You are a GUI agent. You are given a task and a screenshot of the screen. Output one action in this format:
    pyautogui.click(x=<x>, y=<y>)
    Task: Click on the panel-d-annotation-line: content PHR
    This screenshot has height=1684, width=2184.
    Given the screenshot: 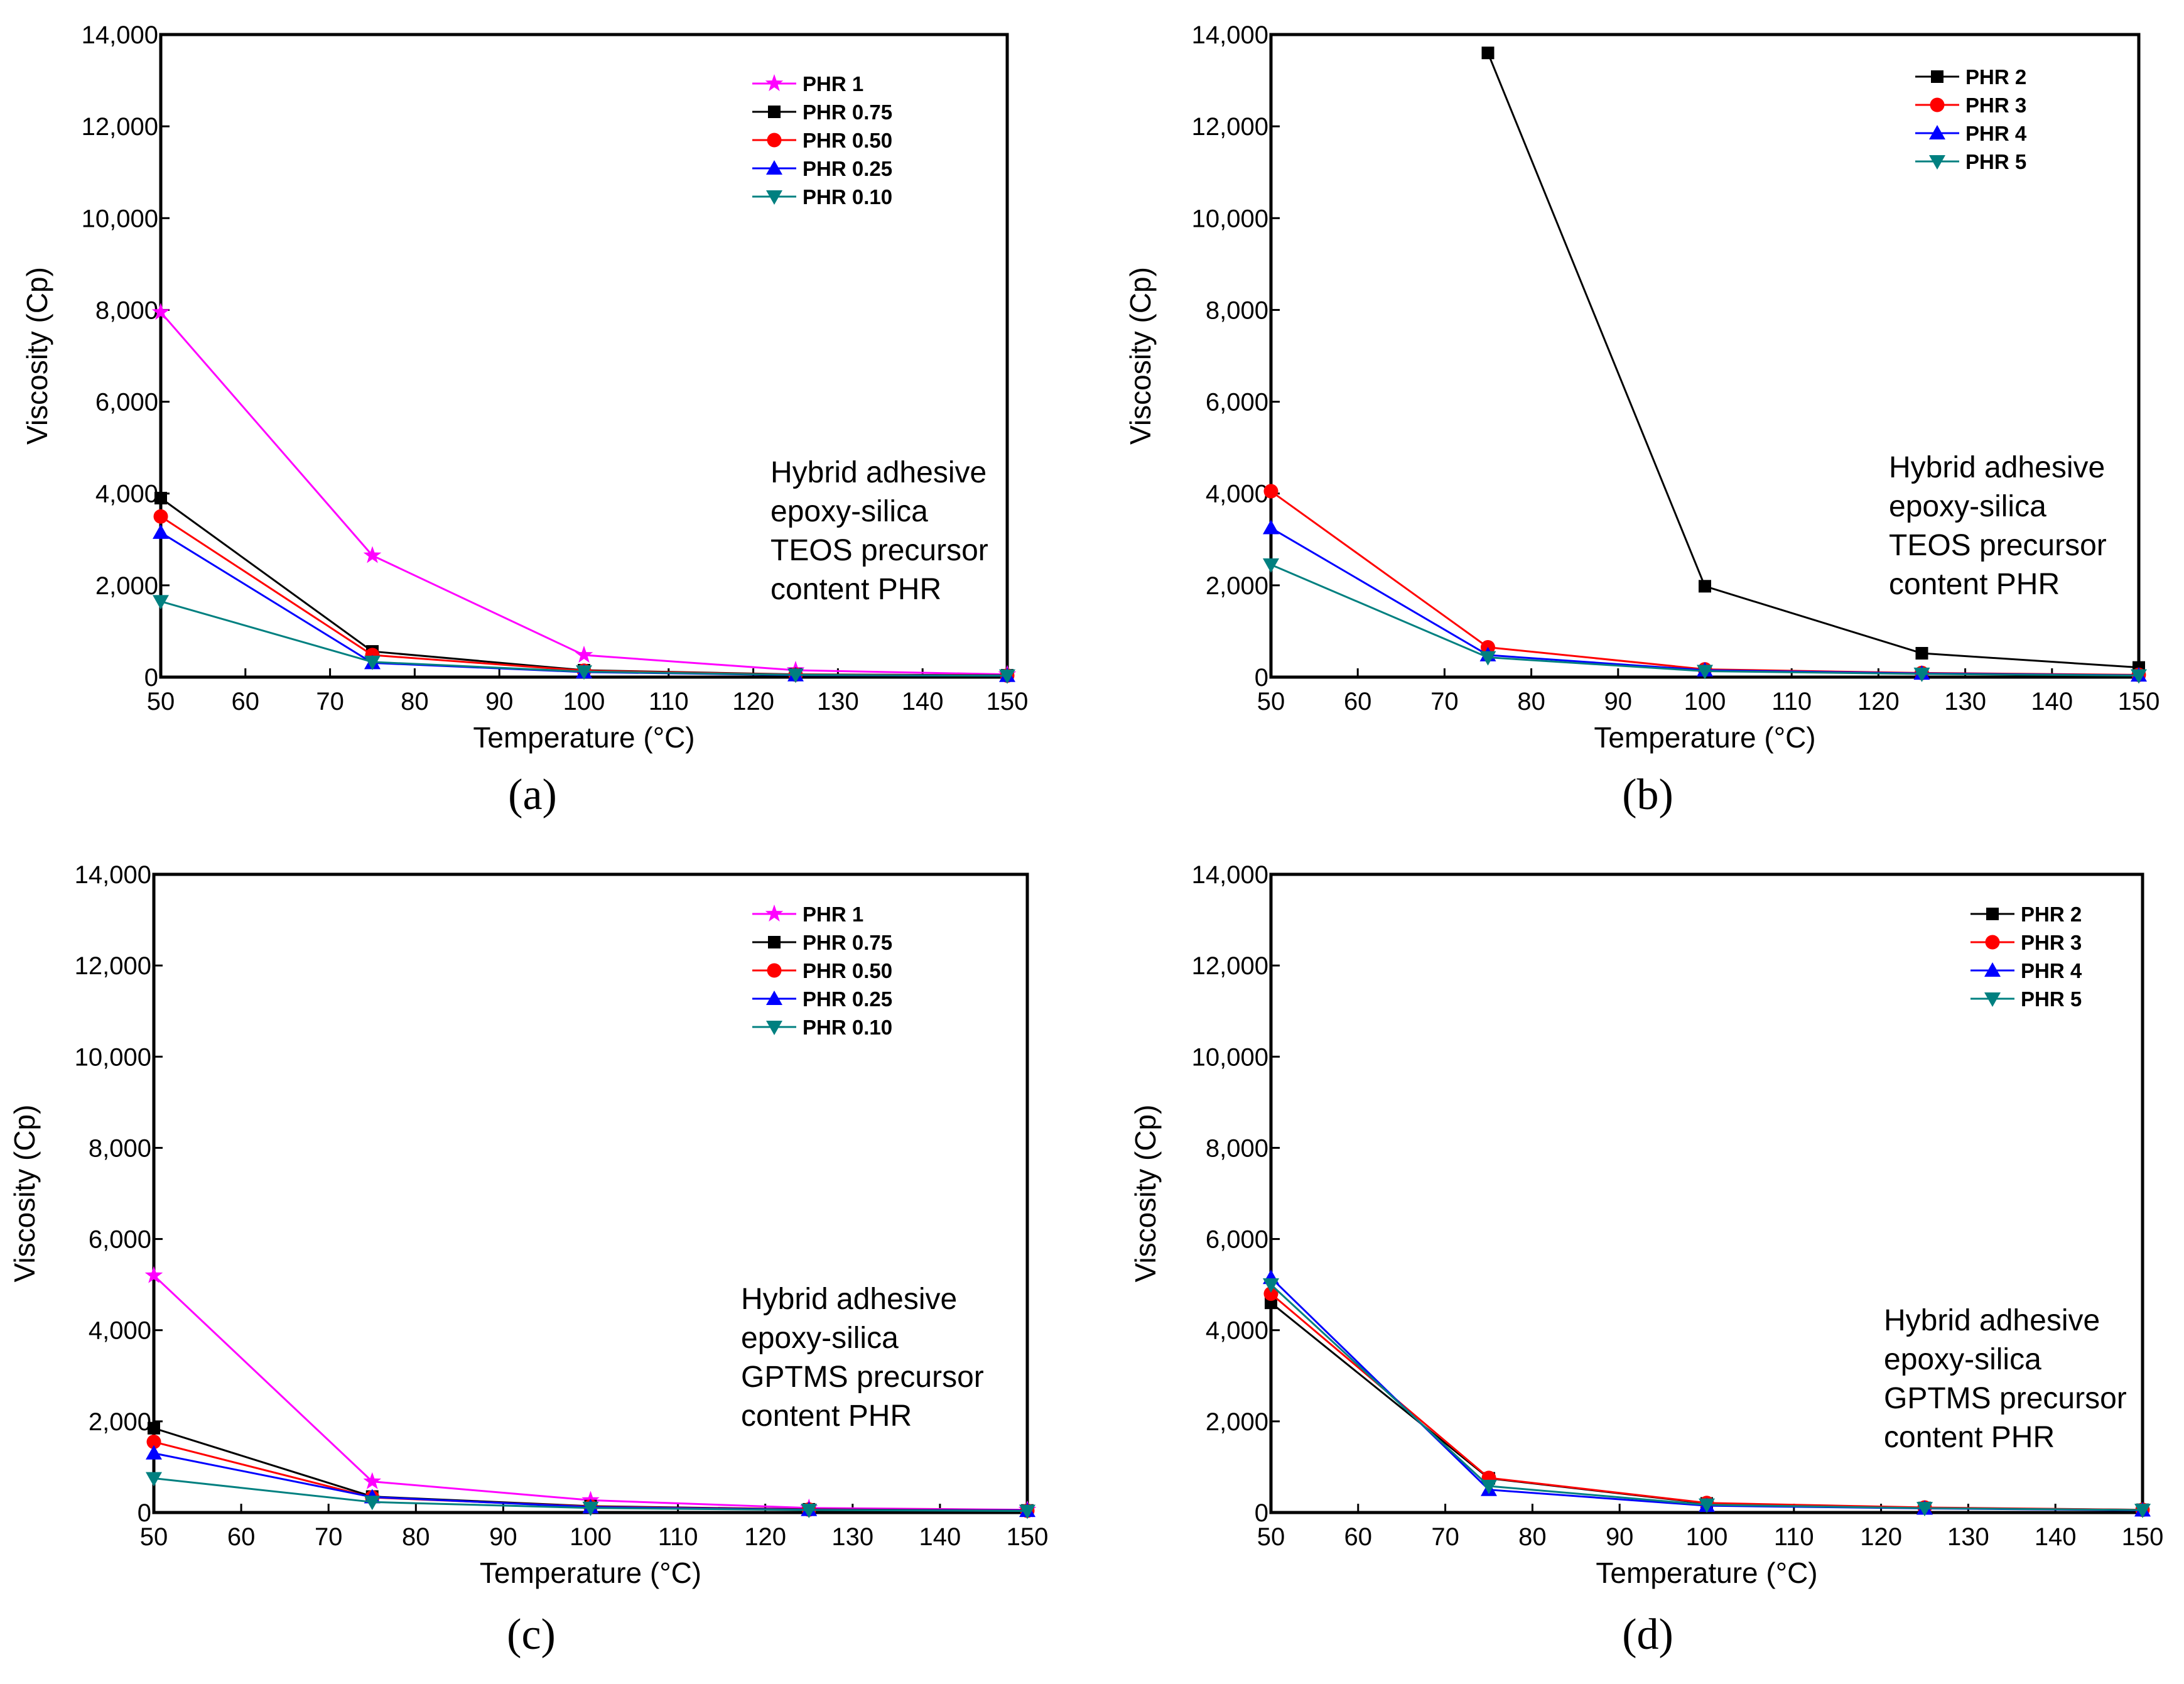 What is the action you would take?
    pyautogui.click(x=1969, y=1438)
    